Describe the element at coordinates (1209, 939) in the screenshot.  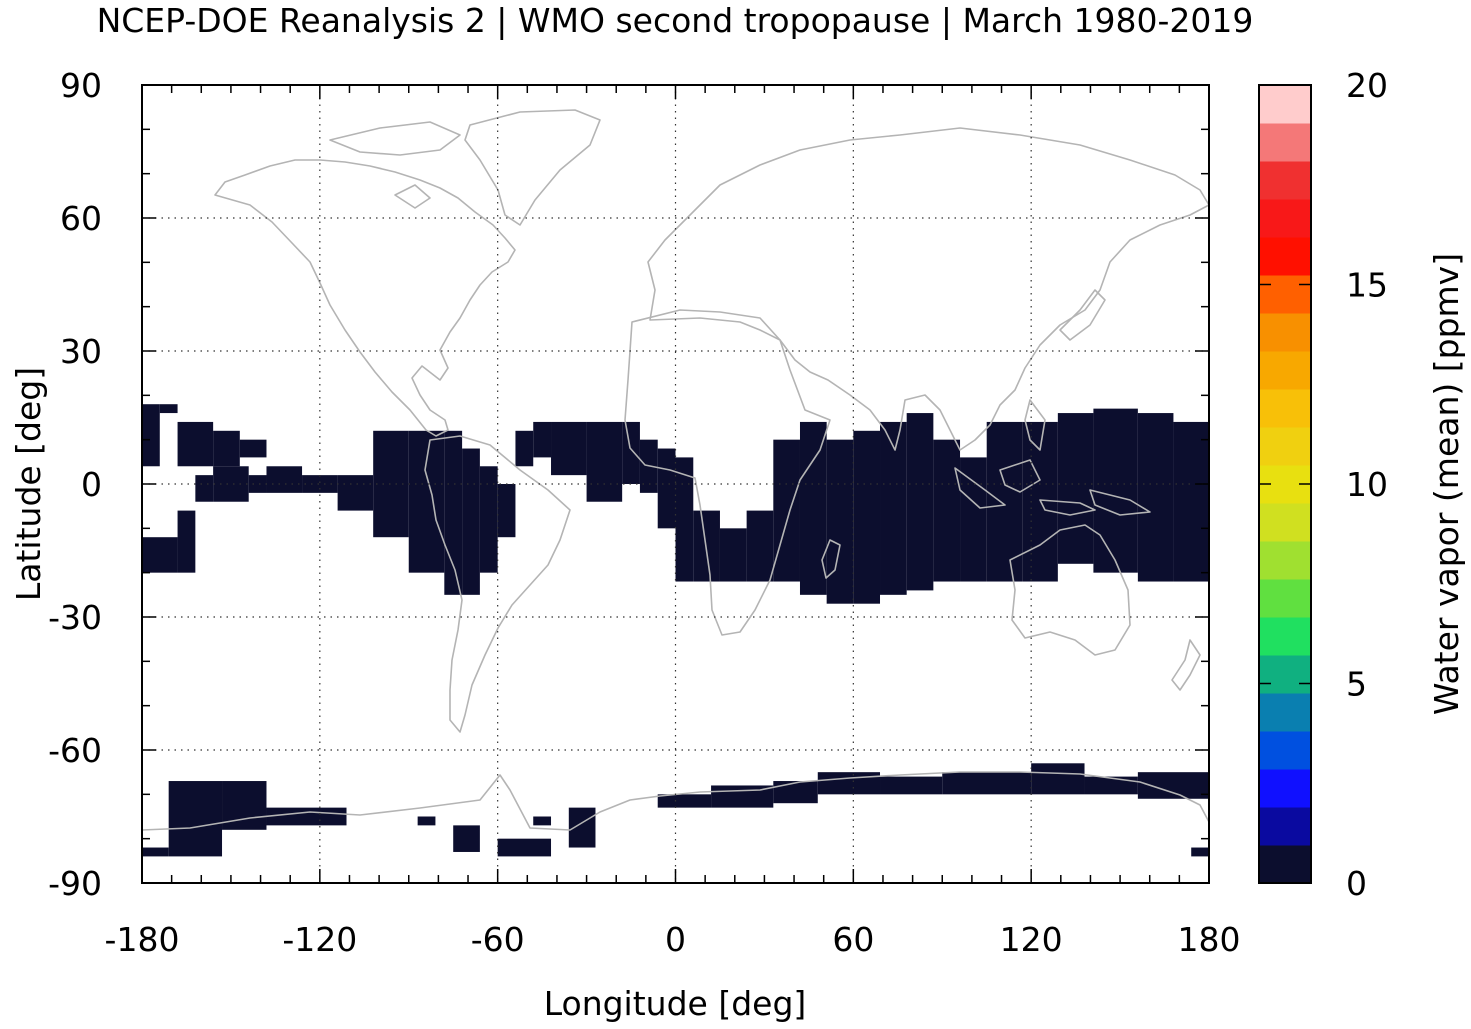
I see `x-tick-label: 180` at that location.